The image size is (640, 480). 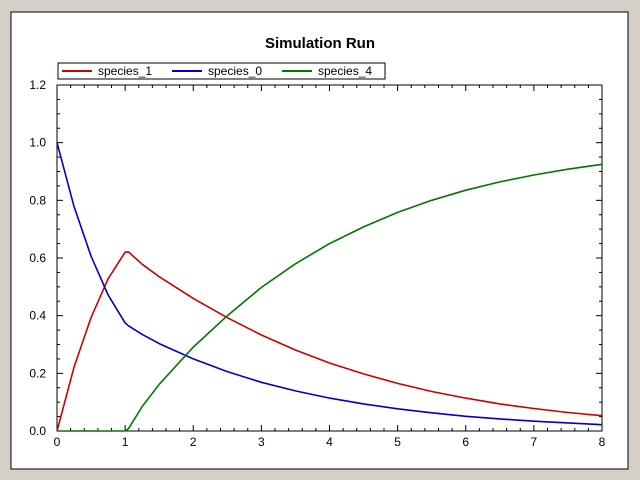 I want to click on y-tick-label: 0.0, so click(x=37, y=431).